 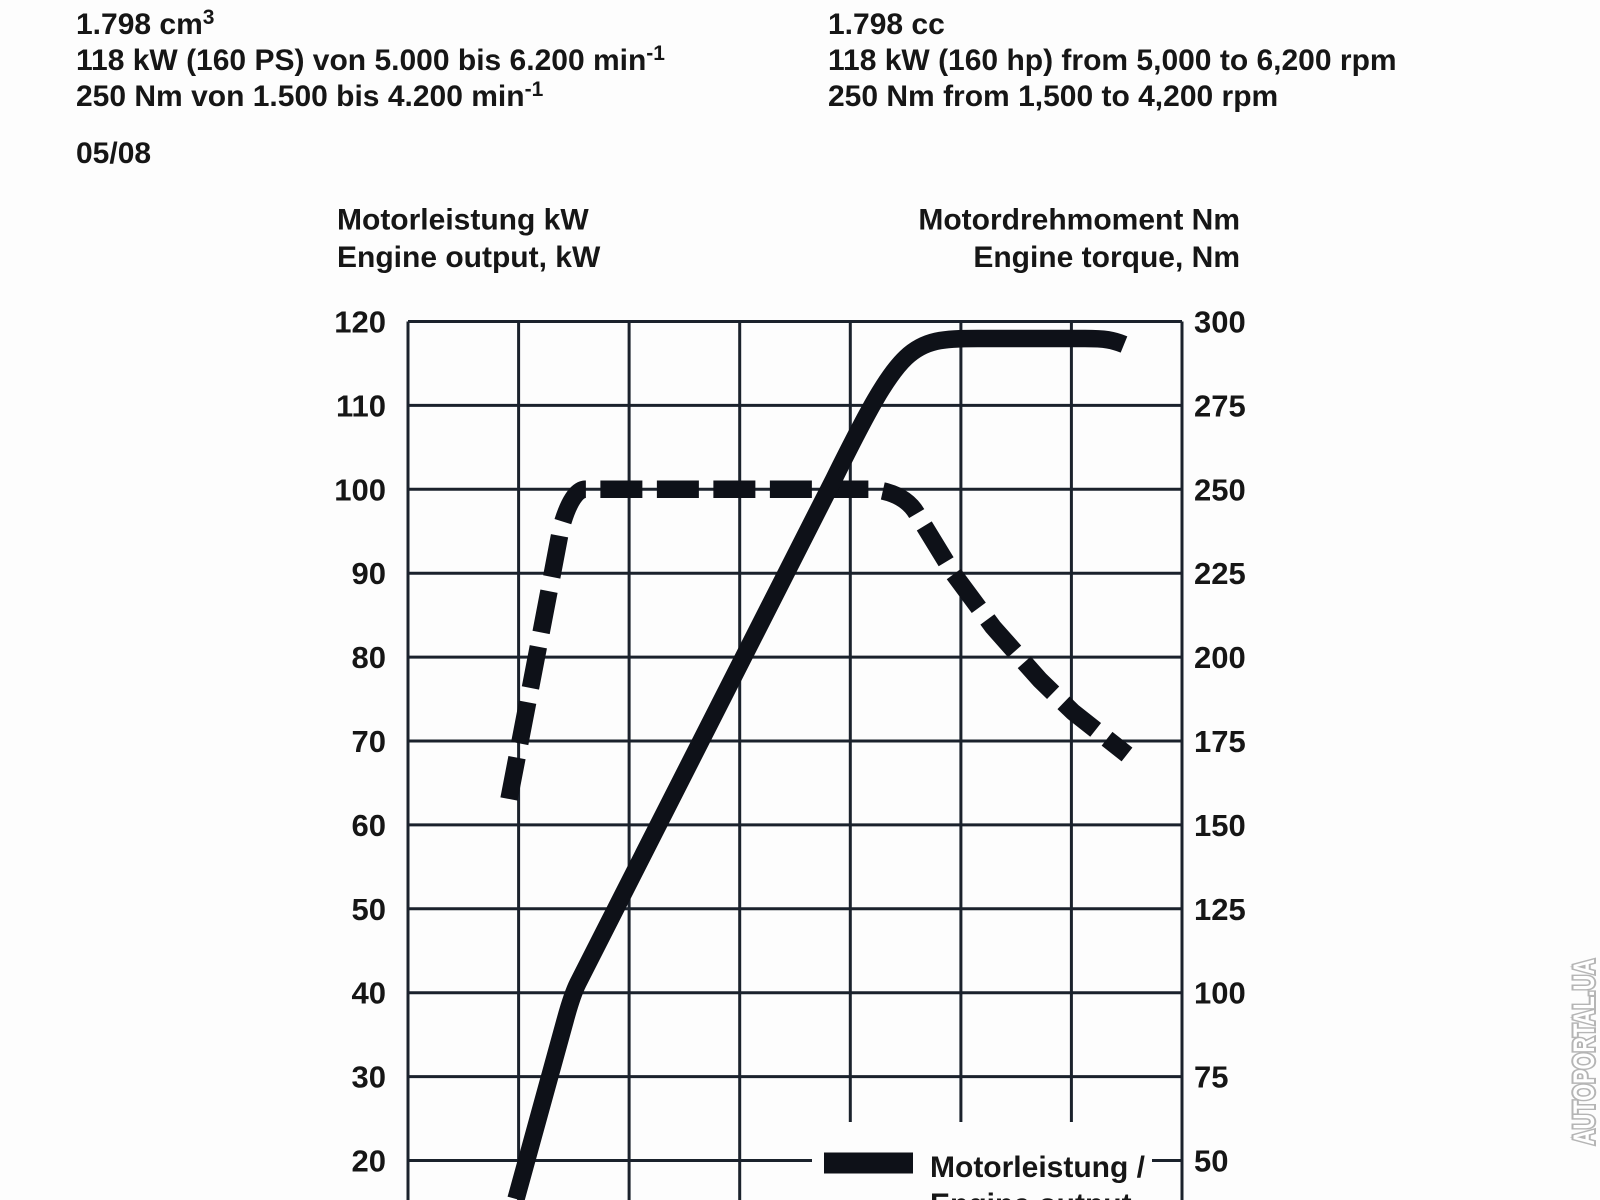 I want to click on svg-text: 175, so click(x=1220, y=741).